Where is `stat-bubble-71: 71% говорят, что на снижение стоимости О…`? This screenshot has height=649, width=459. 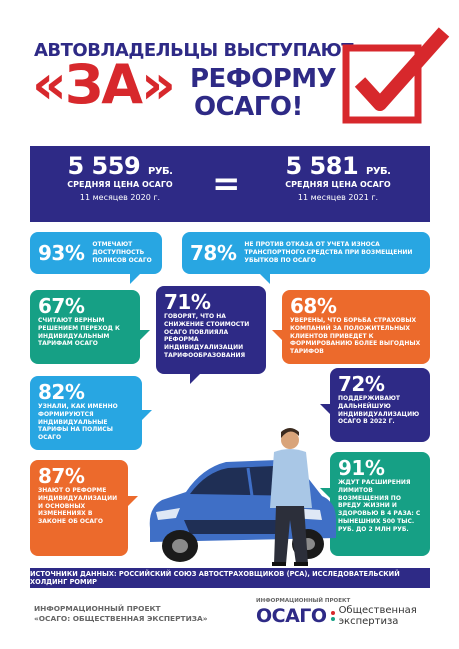
stat-bubble-71: 71% говорят, что на снижение стоимости О… is located at coordinates (211, 330).